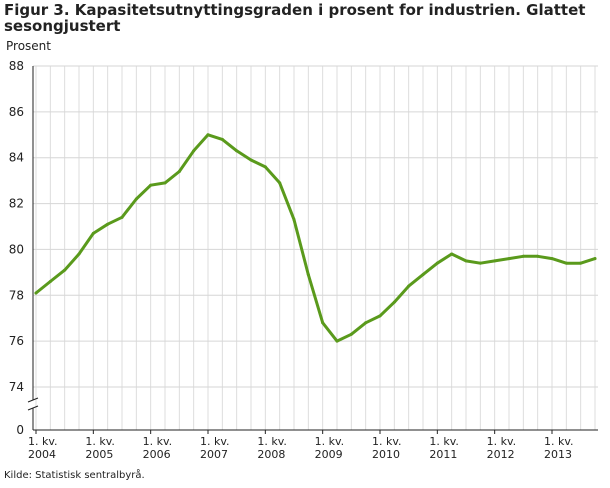 The image size is (610, 488). What do you see at coordinates (214, 454) in the screenshot?
I see `x-tick-label-year: 2007` at bounding box center [214, 454].